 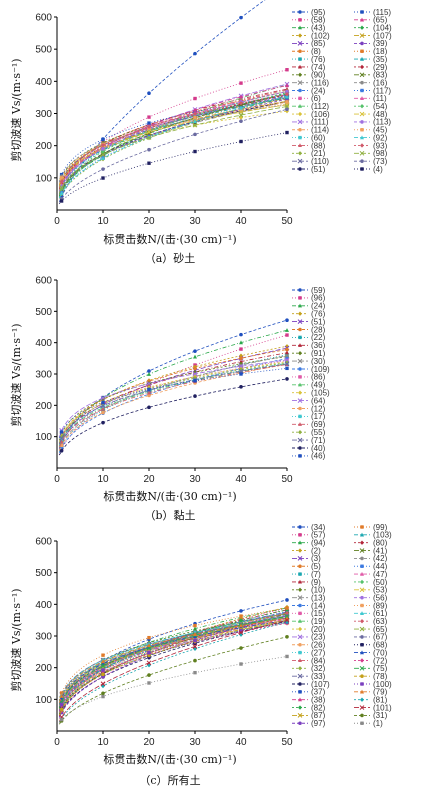 I want to click on legend-entry: (106), so click(x=320, y=114).